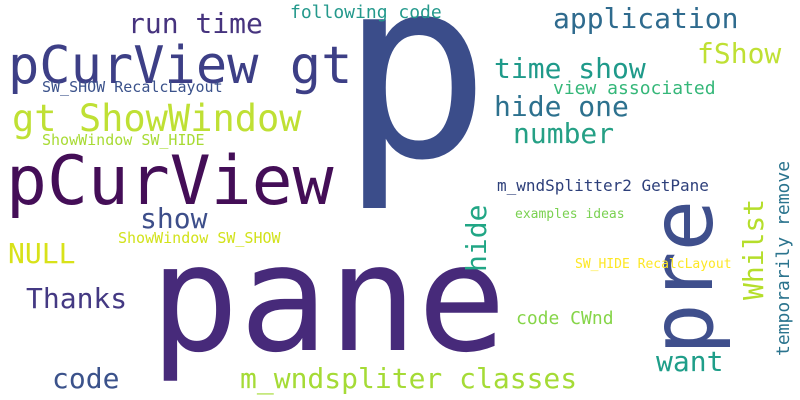  Describe the element at coordinates (653, 264) in the screenshot. I see `word-sw-hide-recalclayout: SW_HIDE RecalcLayout` at that location.